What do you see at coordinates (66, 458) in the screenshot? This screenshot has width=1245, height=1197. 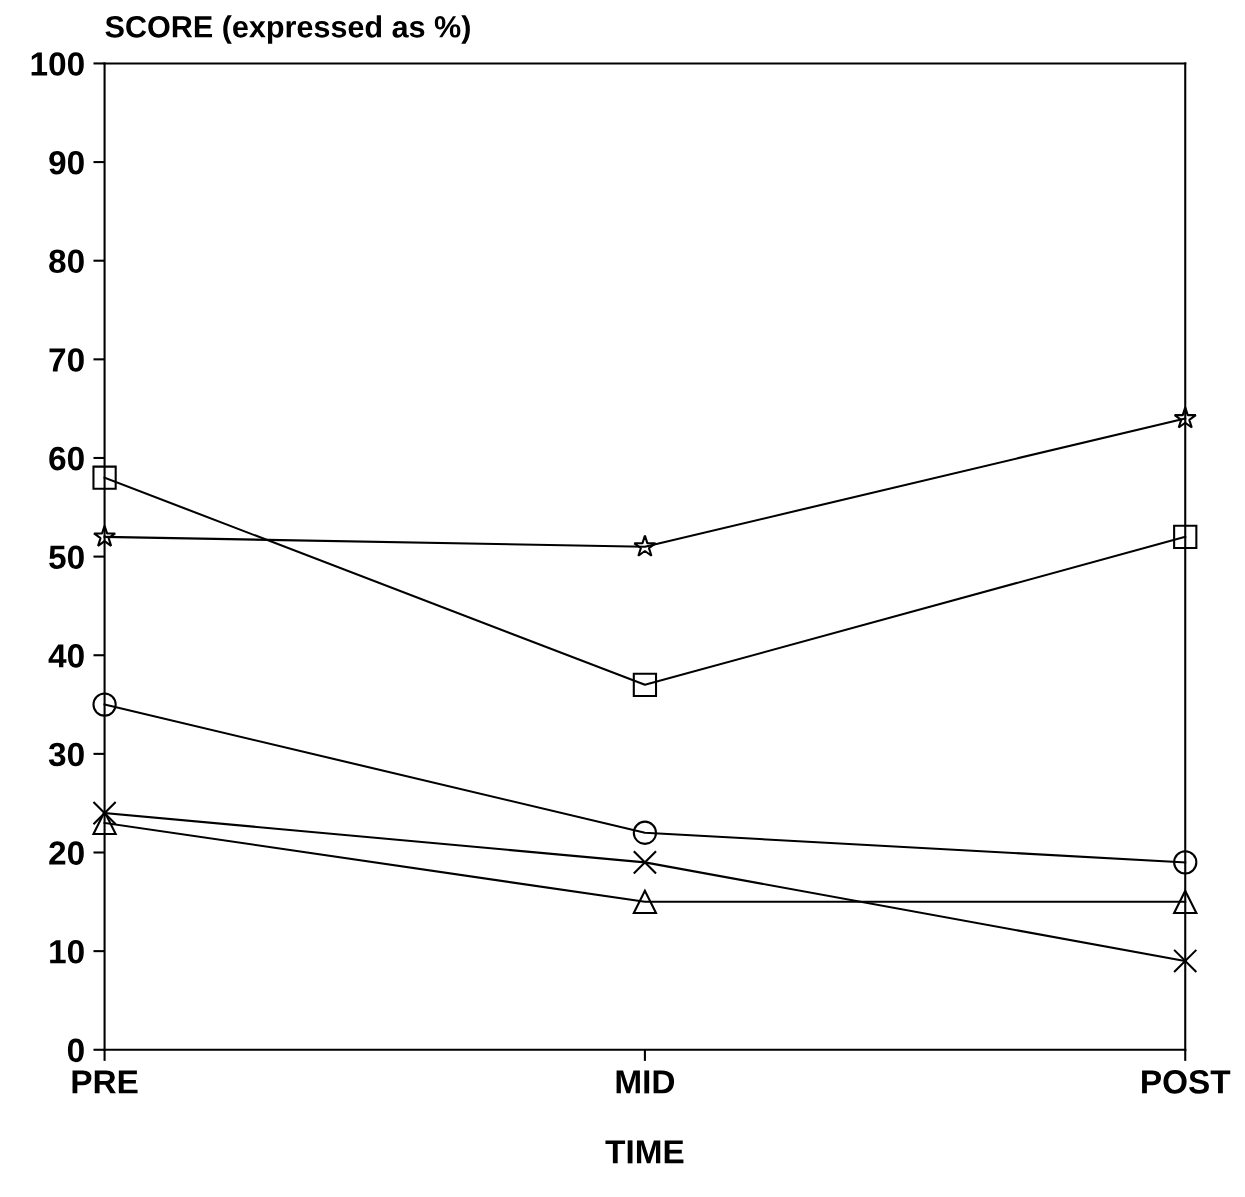 I see `y-tick-label: 60` at bounding box center [66, 458].